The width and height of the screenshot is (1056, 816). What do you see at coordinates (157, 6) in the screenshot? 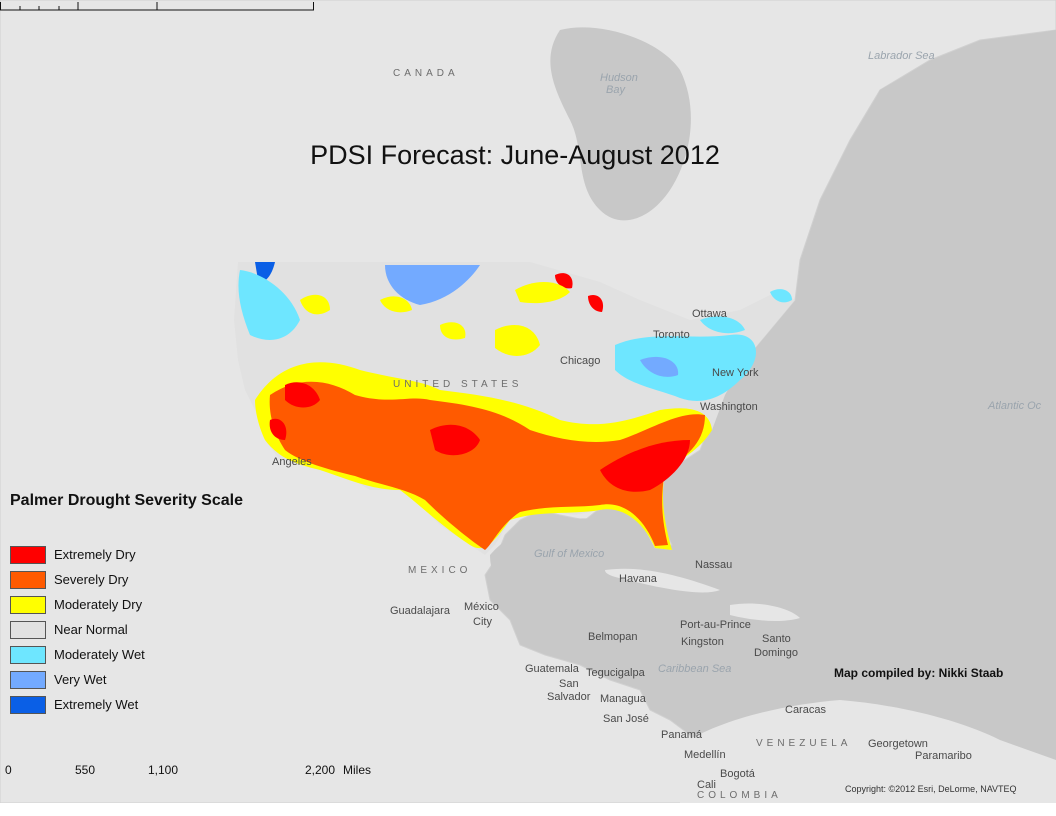
I see `scale-bar` at bounding box center [157, 6].